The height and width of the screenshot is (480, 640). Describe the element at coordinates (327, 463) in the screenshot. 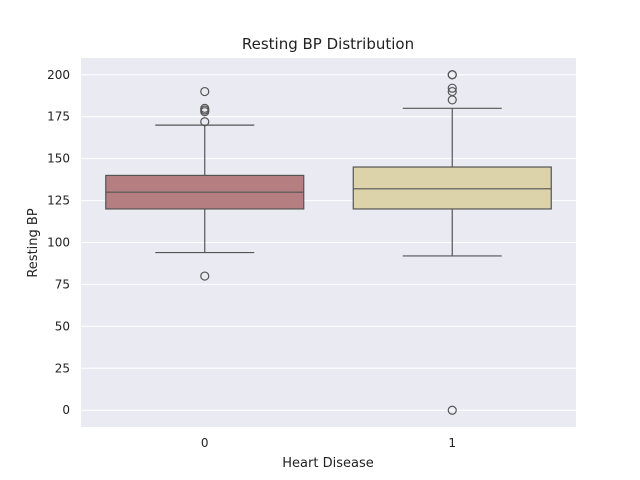

I see `x-axis-label: Heart Disease` at that location.